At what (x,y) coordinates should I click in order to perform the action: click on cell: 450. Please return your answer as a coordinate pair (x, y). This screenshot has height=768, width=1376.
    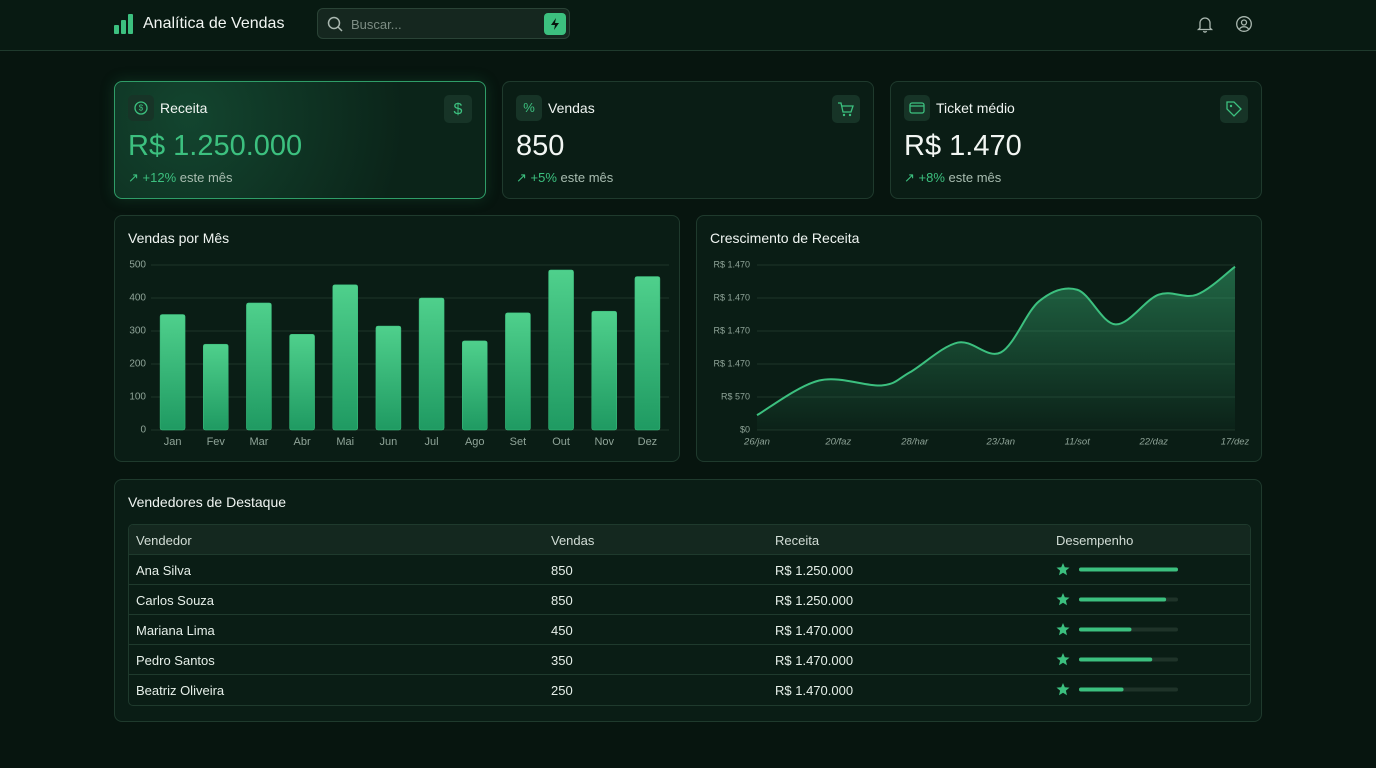
    Looking at the image, I should click on (562, 630).